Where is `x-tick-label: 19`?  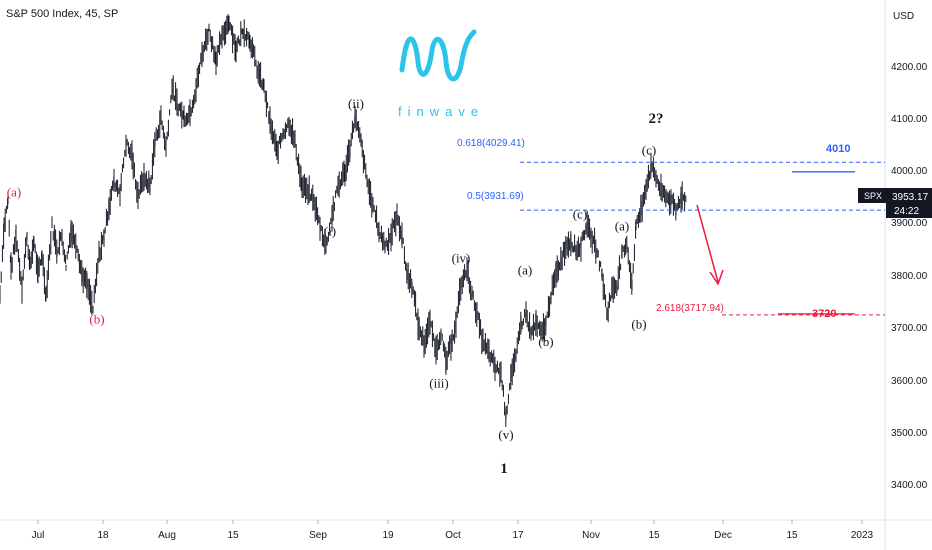
x-tick-label: 19 is located at coordinates (388, 535).